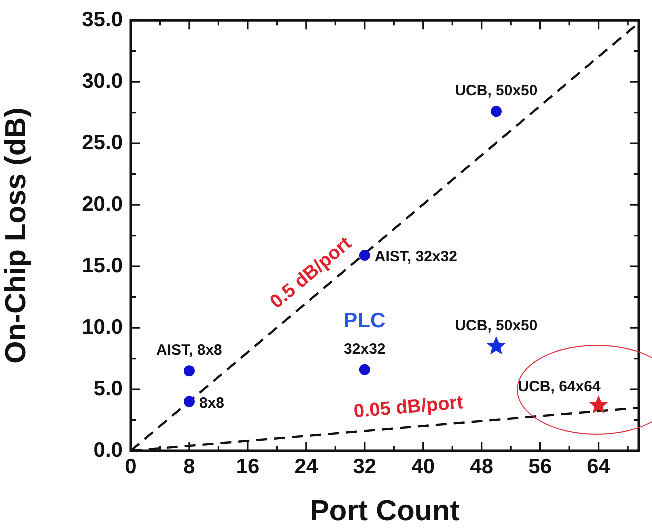 Image resolution: width=652 pixels, height=530 pixels. Describe the element at coordinates (248, 466) in the screenshot. I see `x-tick-label: 16` at that location.